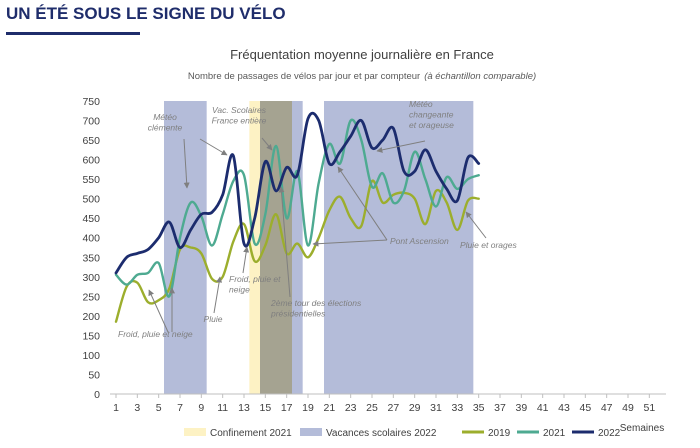 The height and width of the screenshot is (448, 700). Describe the element at coordinates (91, 258) in the screenshot. I see `y-tick-label: 350` at that location.